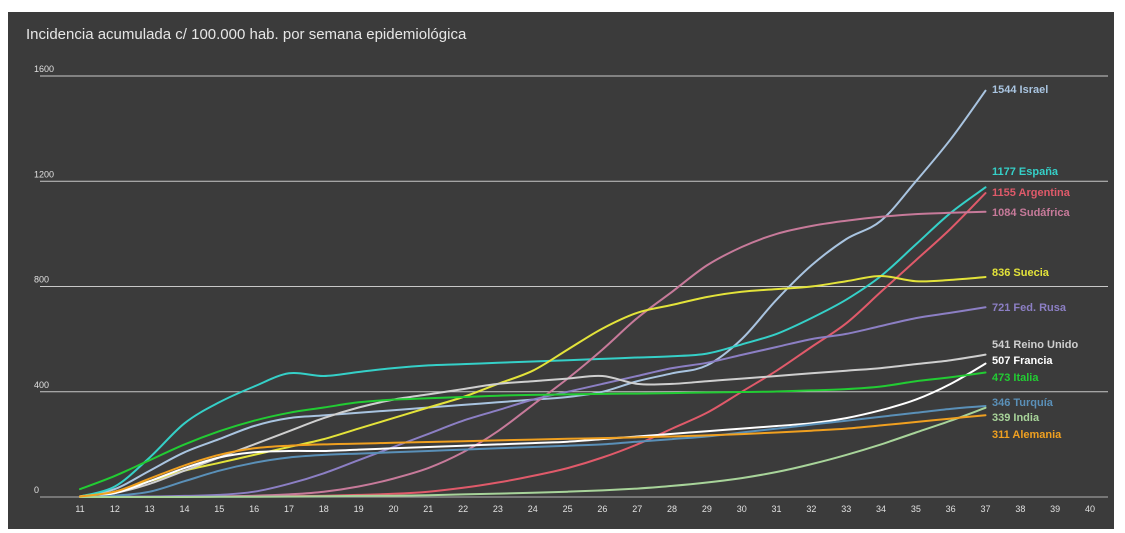  What do you see at coordinates (1022, 361) in the screenshot?
I see `series-label-francia: 507 Francia` at bounding box center [1022, 361].